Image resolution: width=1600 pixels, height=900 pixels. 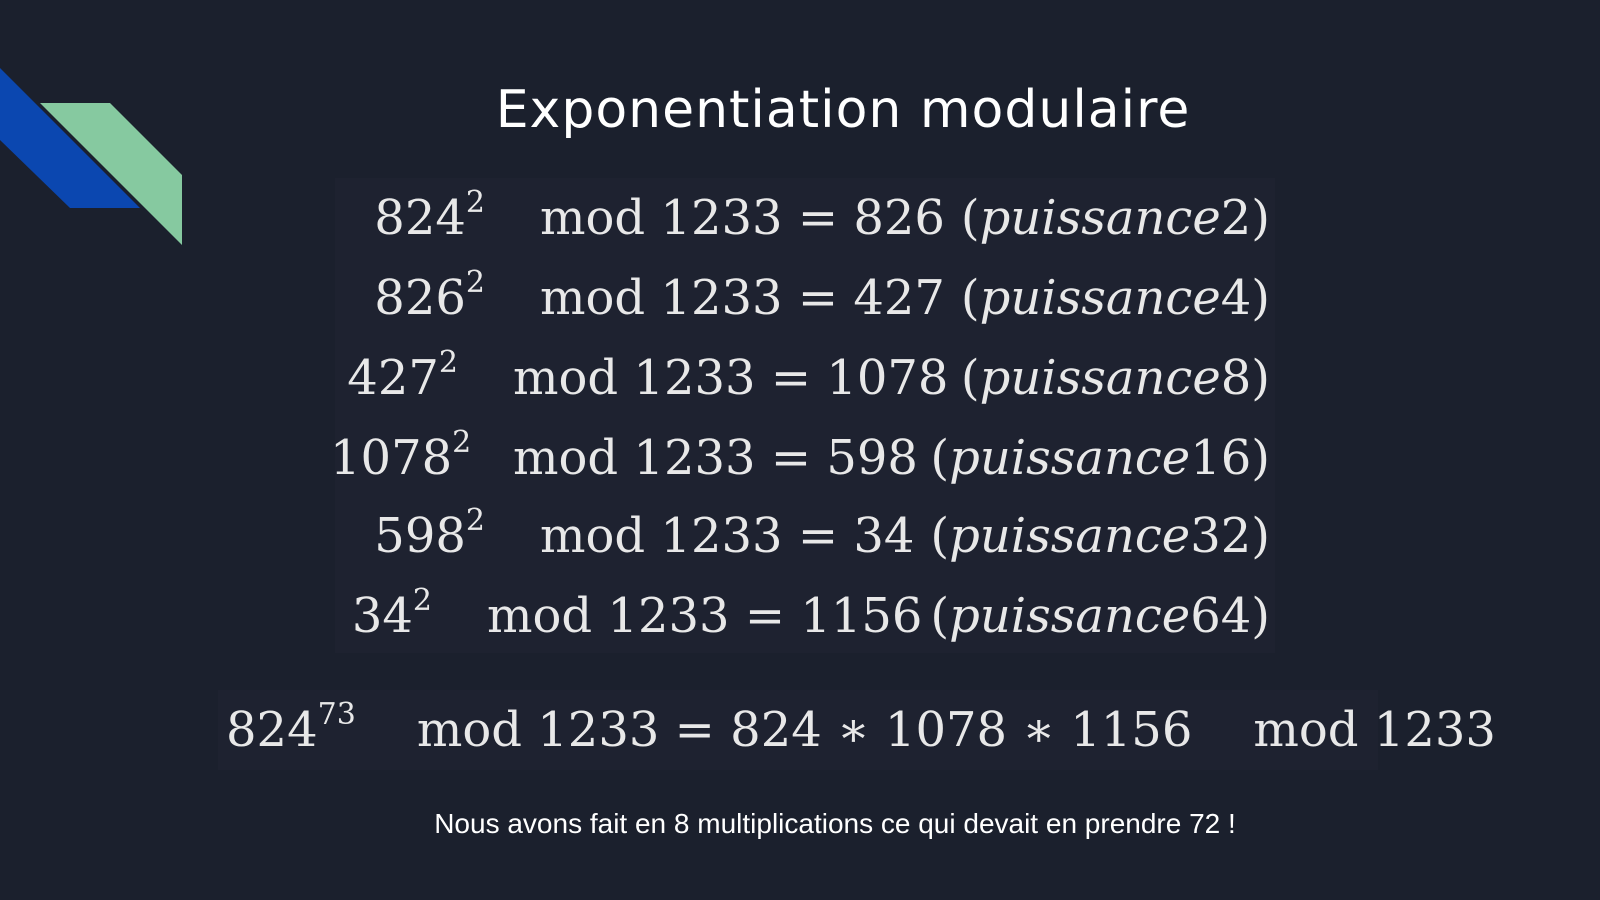 I want to click on equation-base: 10782, so click(x=401, y=456).